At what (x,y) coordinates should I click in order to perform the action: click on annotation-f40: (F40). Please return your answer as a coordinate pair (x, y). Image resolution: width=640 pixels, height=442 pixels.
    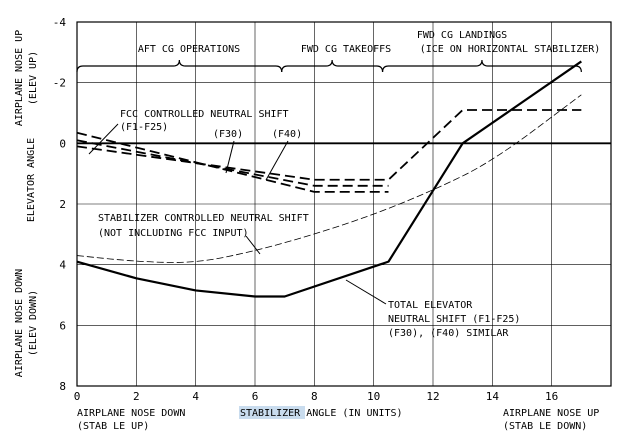
    Looking at the image, I should click on (287, 134).